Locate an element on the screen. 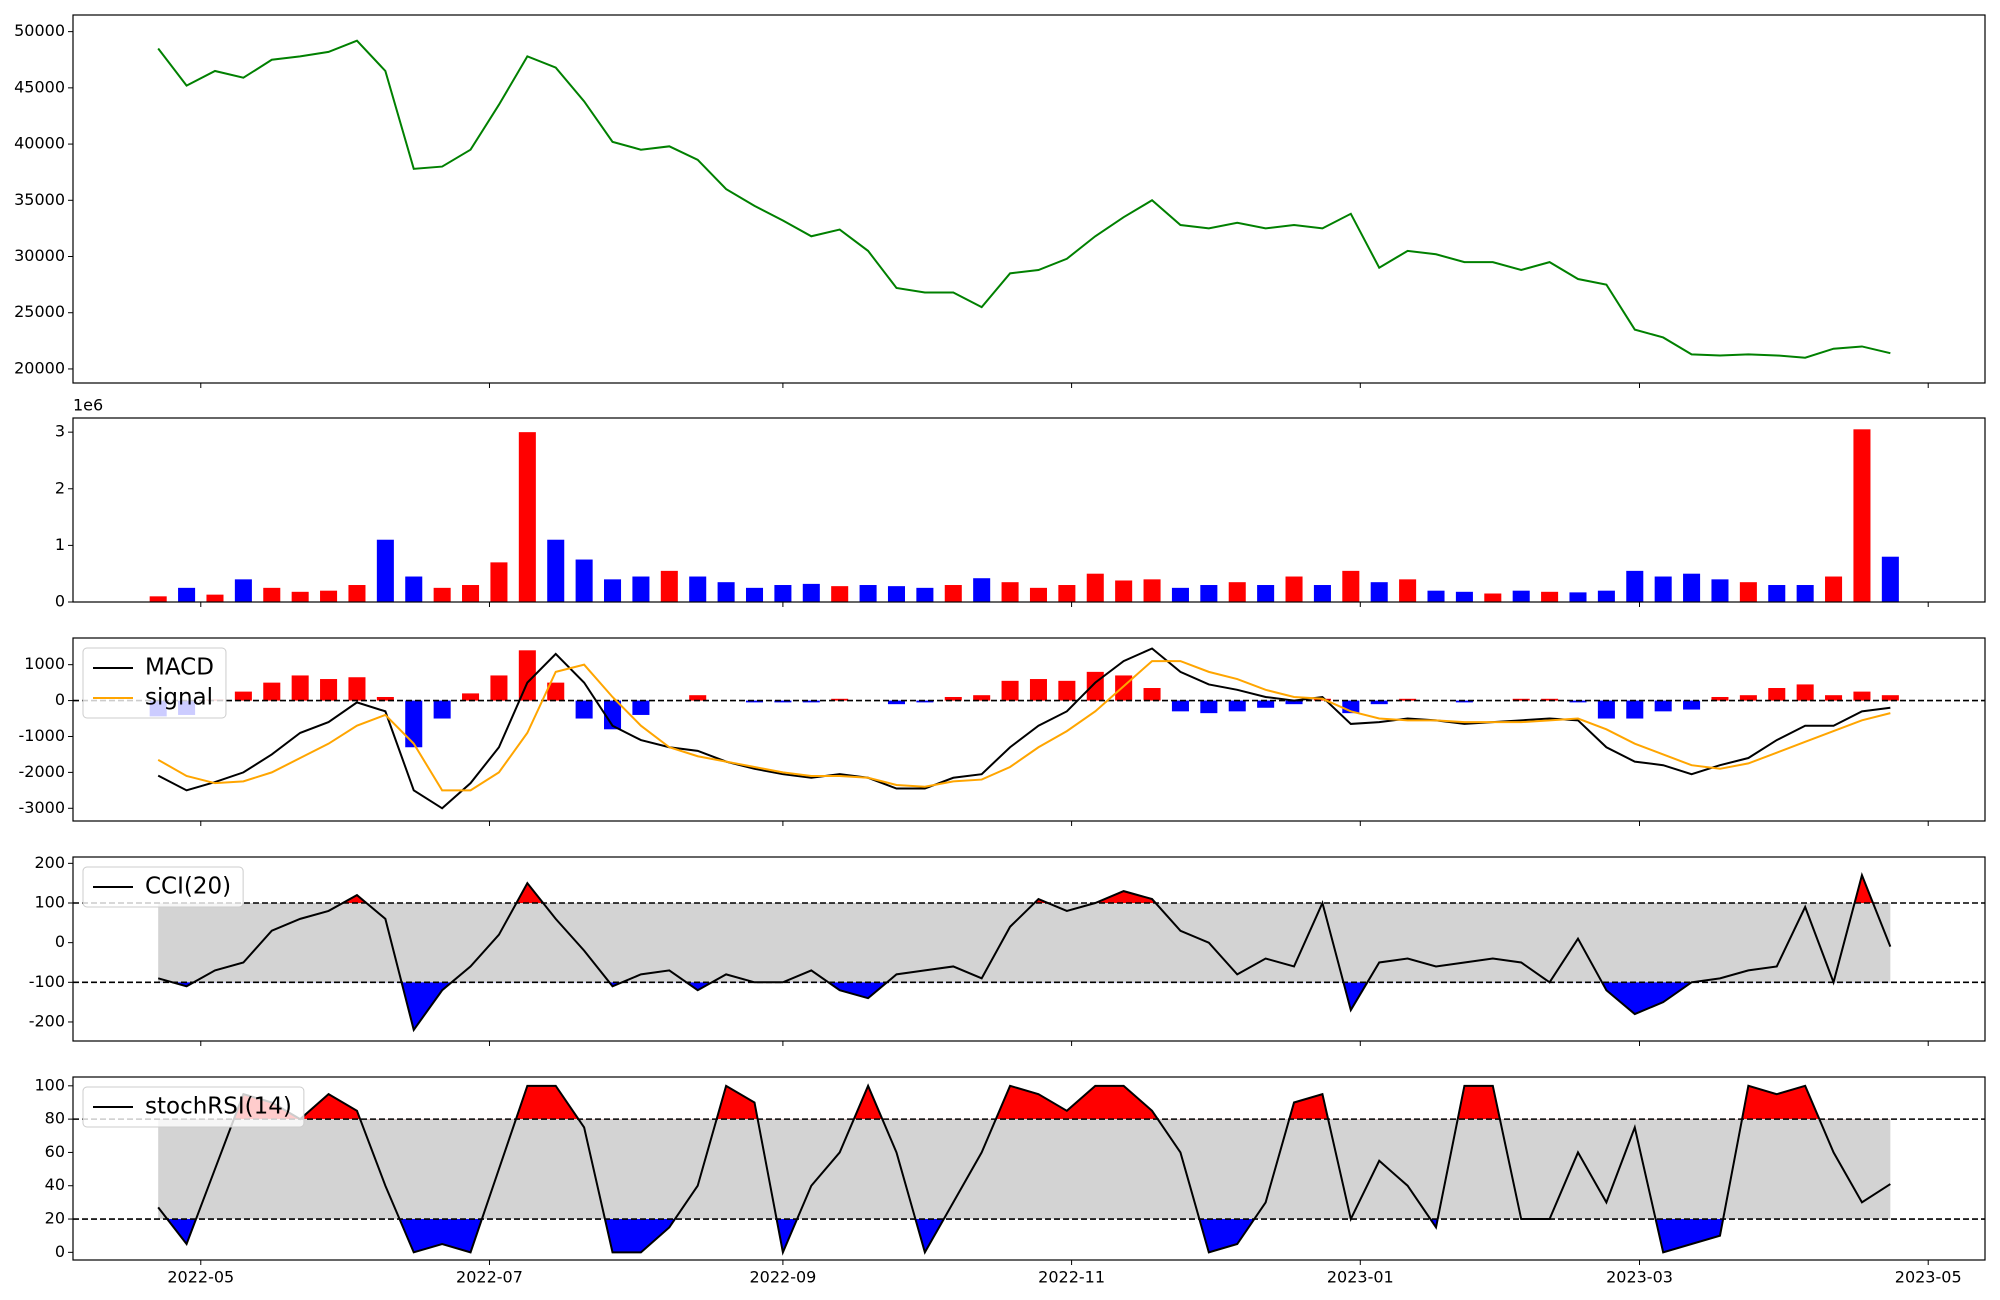 The height and width of the screenshot is (1300, 2000). y-tick-label: 40000 is located at coordinates (39, 143).